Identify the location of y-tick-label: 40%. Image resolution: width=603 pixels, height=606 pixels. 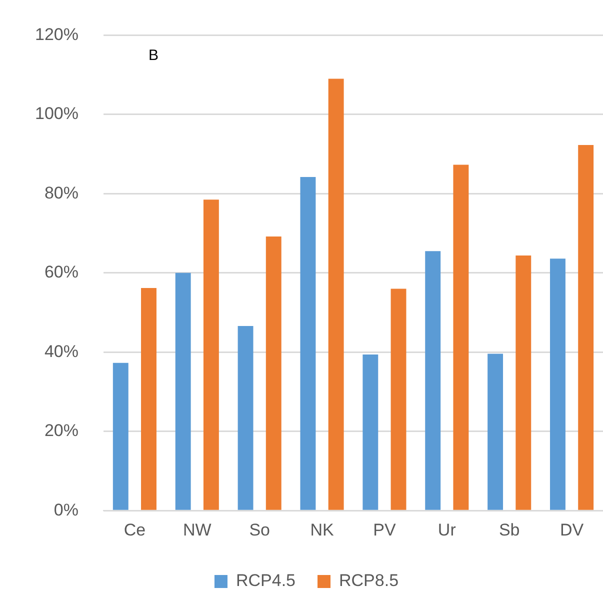
(61, 351).